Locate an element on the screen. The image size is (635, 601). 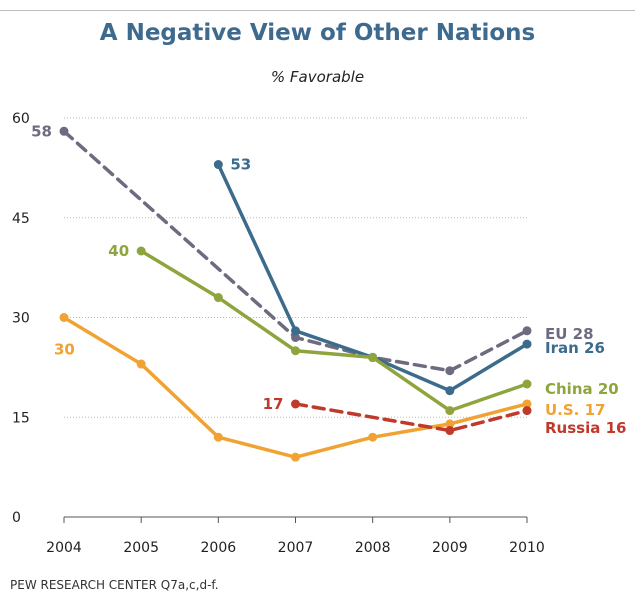
end-label-us: U.S. 17 is located at coordinates (575, 410).